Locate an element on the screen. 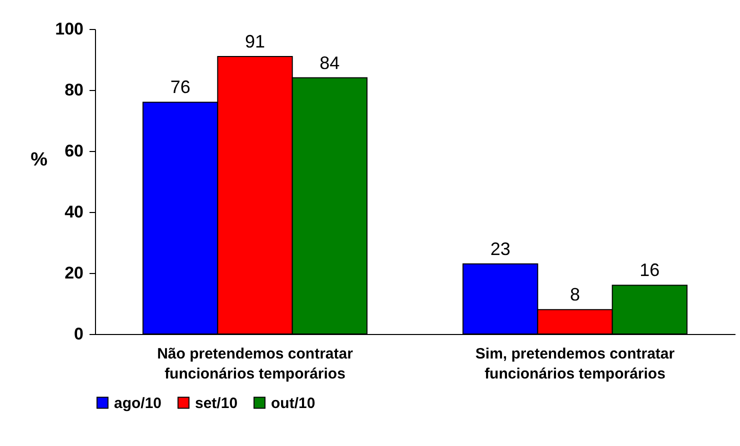  x-tick-label: Sim, pretendemos contratar funcionários temporários is located at coordinates (575, 364).